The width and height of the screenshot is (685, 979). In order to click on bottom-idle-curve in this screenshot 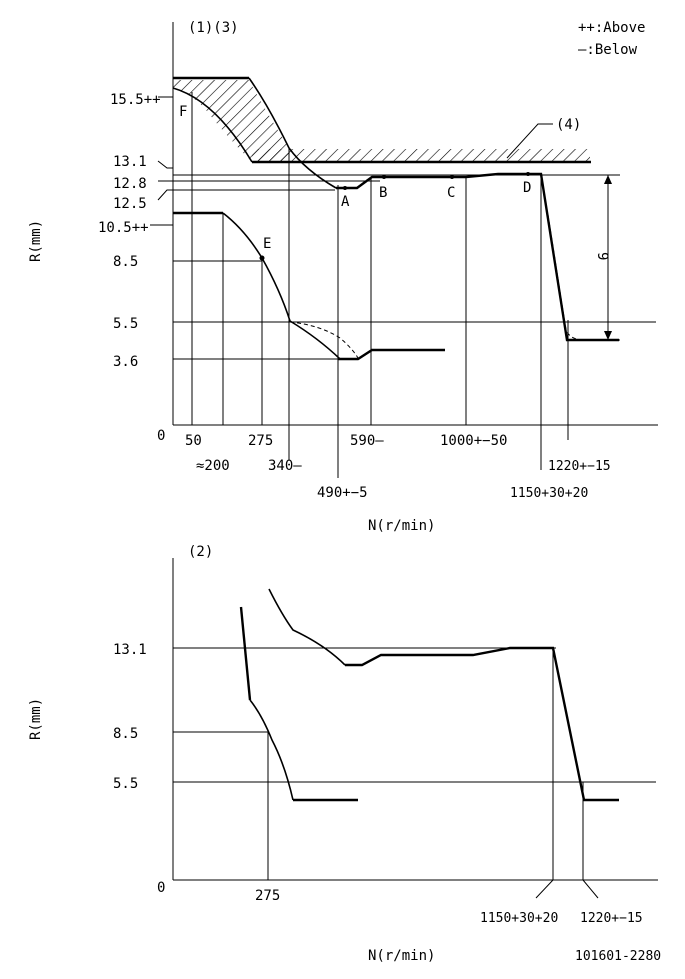, I will do `click(271, 750)`.